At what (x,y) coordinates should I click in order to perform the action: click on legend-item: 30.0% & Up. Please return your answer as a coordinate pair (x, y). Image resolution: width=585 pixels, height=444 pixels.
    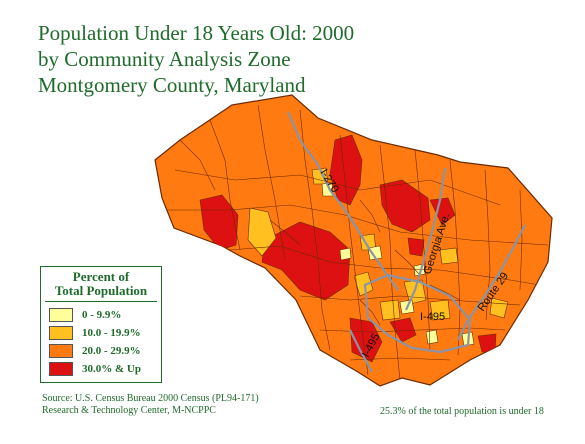
    Looking at the image, I should click on (105, 369).